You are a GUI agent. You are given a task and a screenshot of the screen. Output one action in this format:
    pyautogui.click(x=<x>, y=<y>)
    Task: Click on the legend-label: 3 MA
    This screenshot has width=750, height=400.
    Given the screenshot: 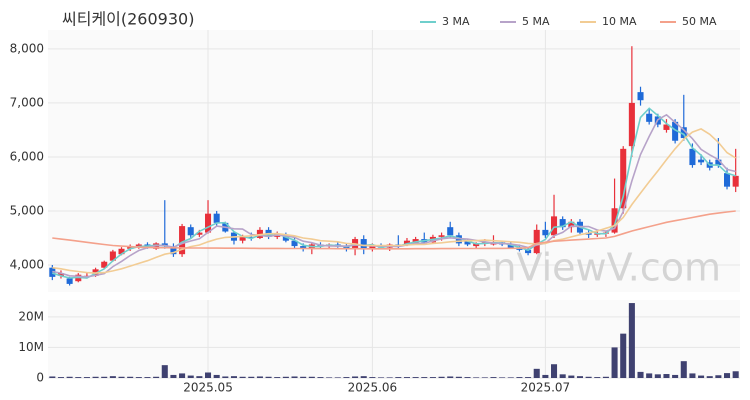 What is the action you would take?
    pyautogui.click(x=456, y=21)
    